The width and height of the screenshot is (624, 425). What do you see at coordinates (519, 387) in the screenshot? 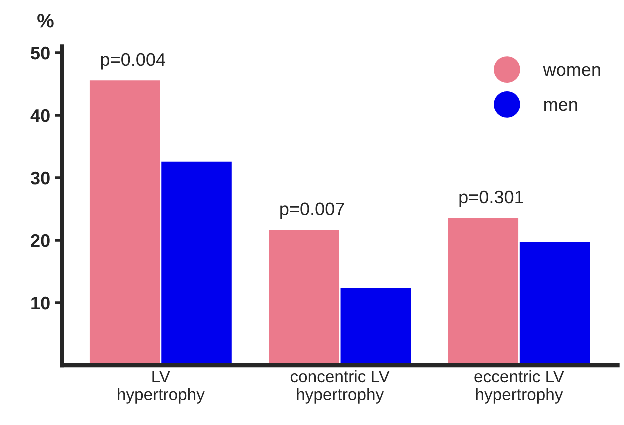
I see `x-tick-label: eccentric LV hypertrophy` at bounding box center [519, 387].